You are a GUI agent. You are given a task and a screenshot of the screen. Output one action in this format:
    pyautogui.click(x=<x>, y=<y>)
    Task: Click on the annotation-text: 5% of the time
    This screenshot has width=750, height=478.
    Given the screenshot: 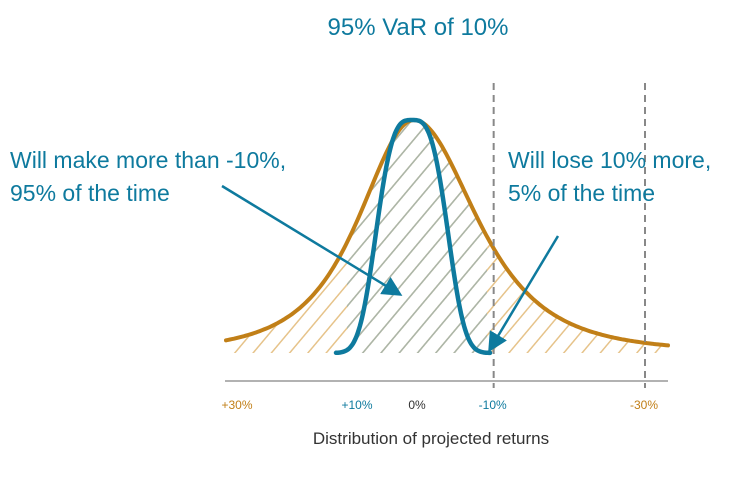 What is the action you would take?
    pyautogui.click(x=581, y=193)
    